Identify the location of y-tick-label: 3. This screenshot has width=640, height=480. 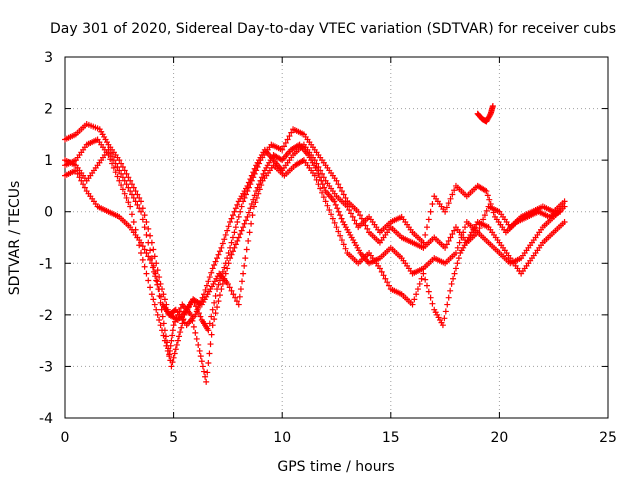
(48, 58).